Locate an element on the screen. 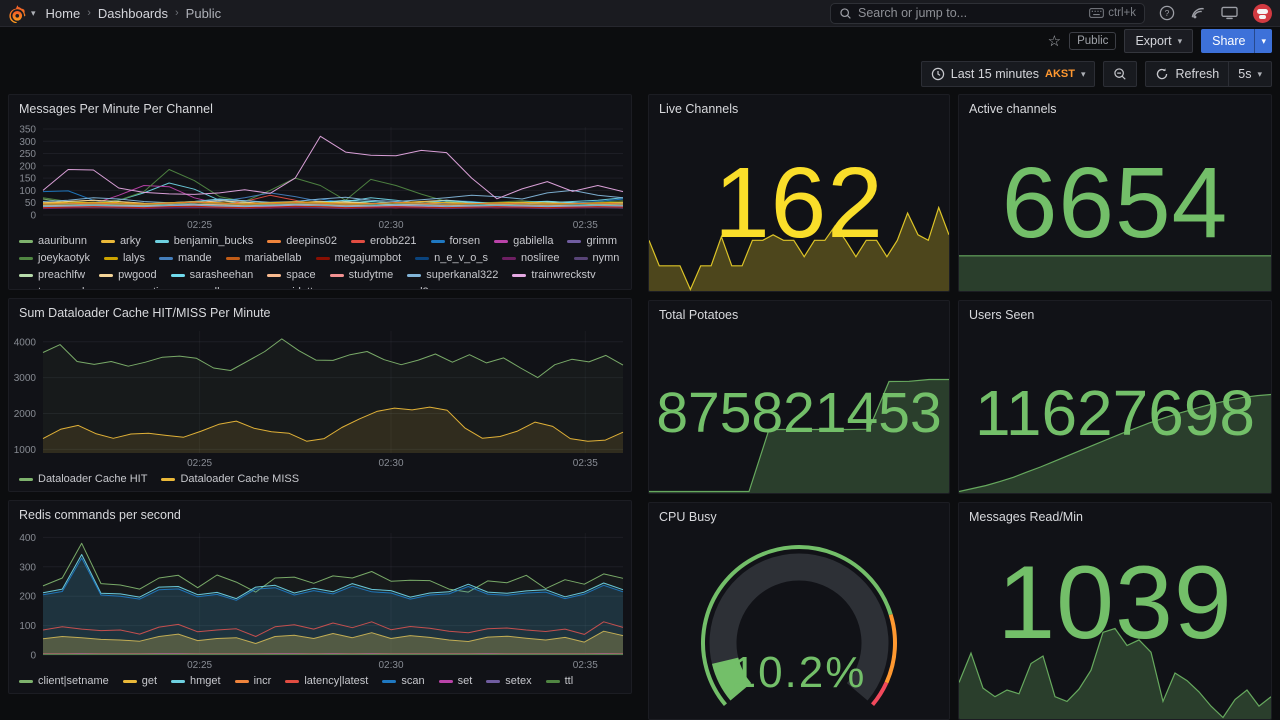 This screenshot has height=720, width=1280. legend-item: mariabellab is located at coordinates (263, 258).